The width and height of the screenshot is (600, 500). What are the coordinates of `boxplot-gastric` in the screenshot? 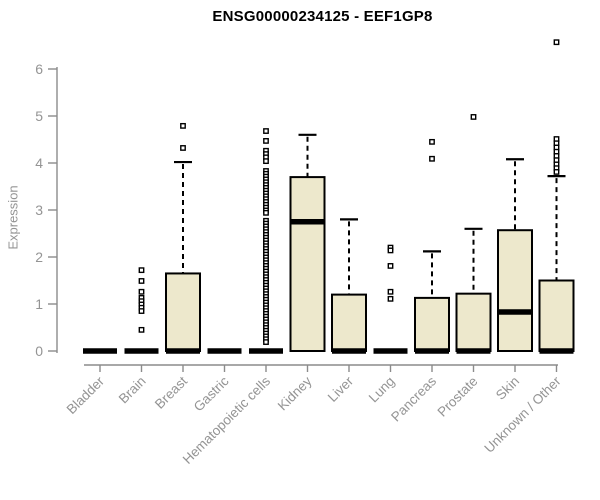 It's located at (224, 351).